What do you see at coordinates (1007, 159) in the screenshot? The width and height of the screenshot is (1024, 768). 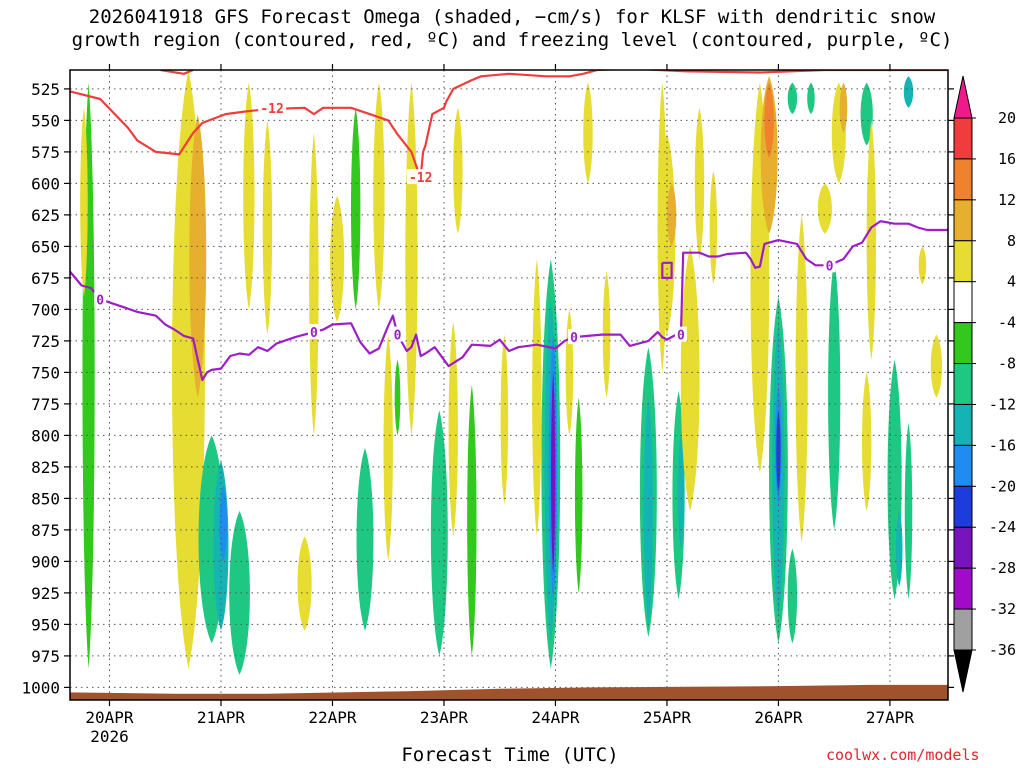 I see `colorbar-label: 16` at bounding box center [1007, 159].